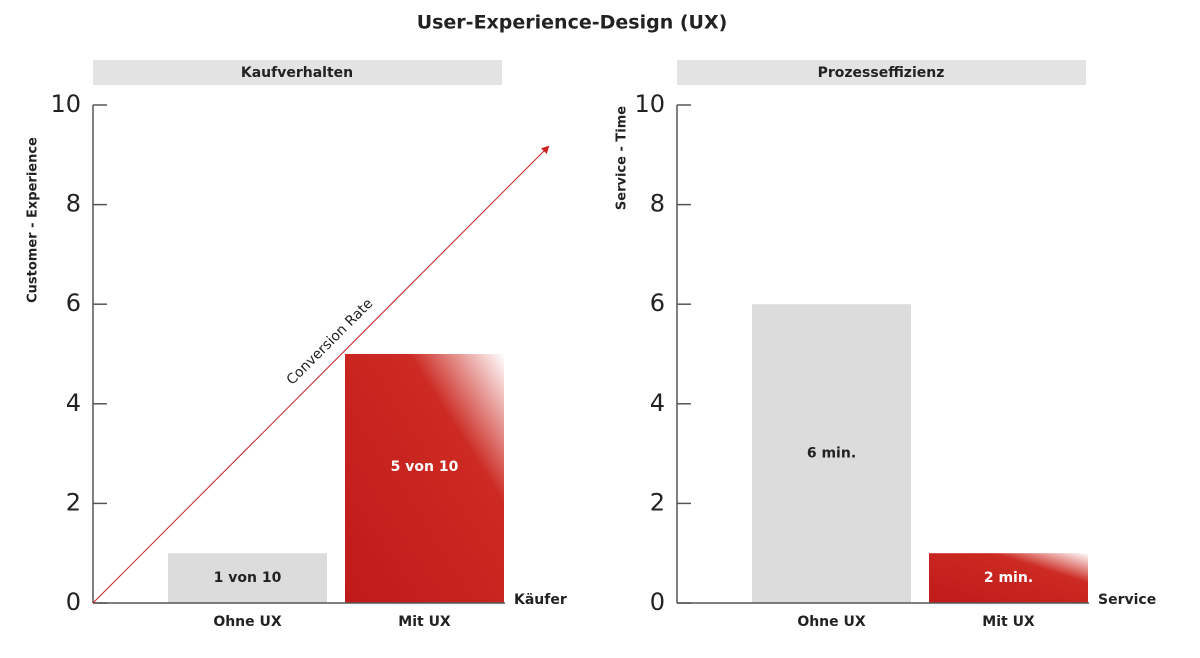 The height and width of the screenshot is (658, 1200). I want to click on bar-text: 2 min., so click(1008, 578).